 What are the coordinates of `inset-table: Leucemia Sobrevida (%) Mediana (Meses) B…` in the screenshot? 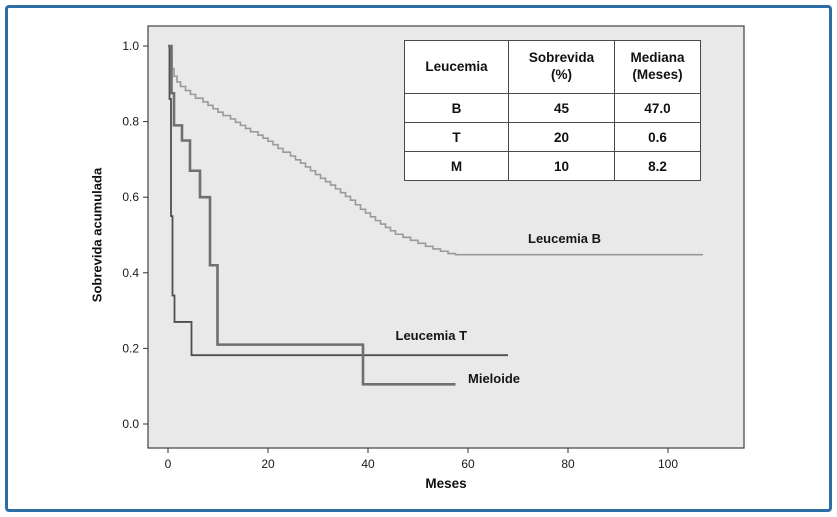 It's located at (552, 110).